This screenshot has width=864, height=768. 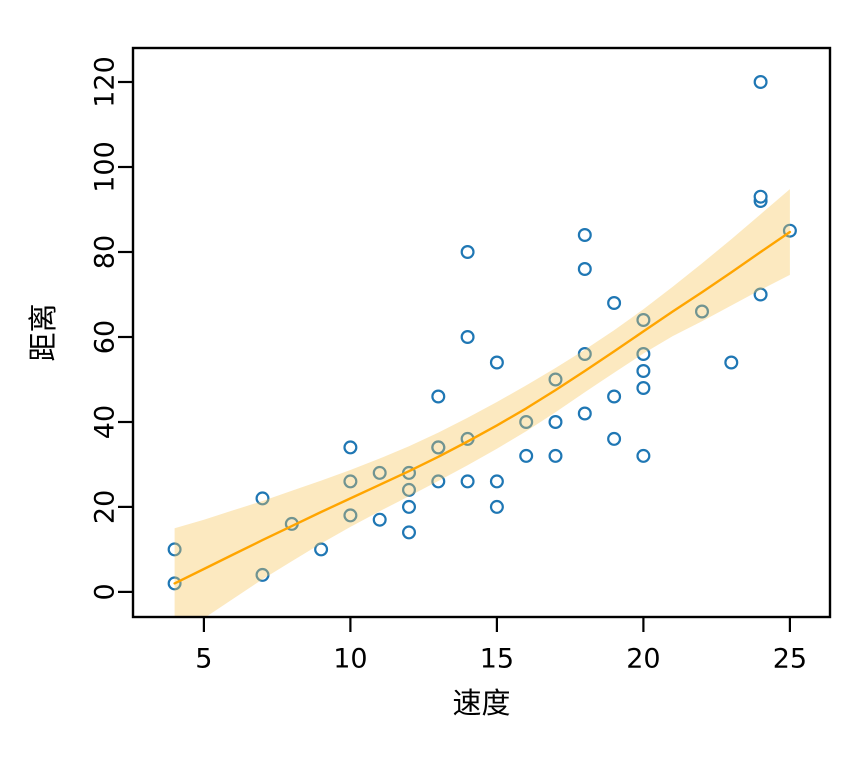 What do you see at coordinates (105, 591) in the screenshot?
I see `y-tick-label: 0` at bounding box center [105, 591].